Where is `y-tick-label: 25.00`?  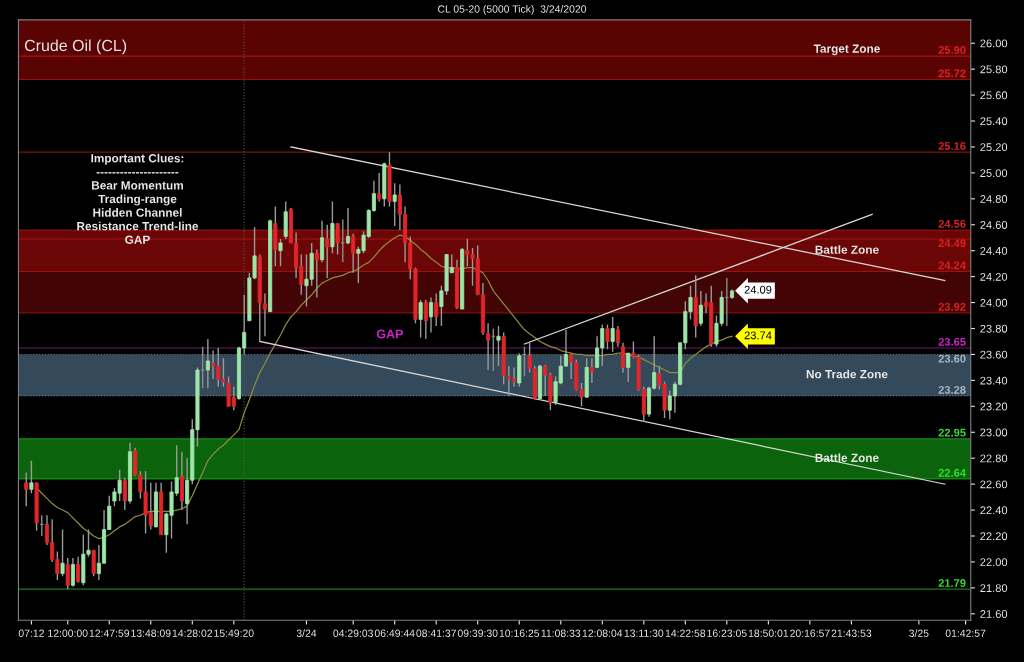 y-tick-label: 25.00 is located at coordinates (994, 173).